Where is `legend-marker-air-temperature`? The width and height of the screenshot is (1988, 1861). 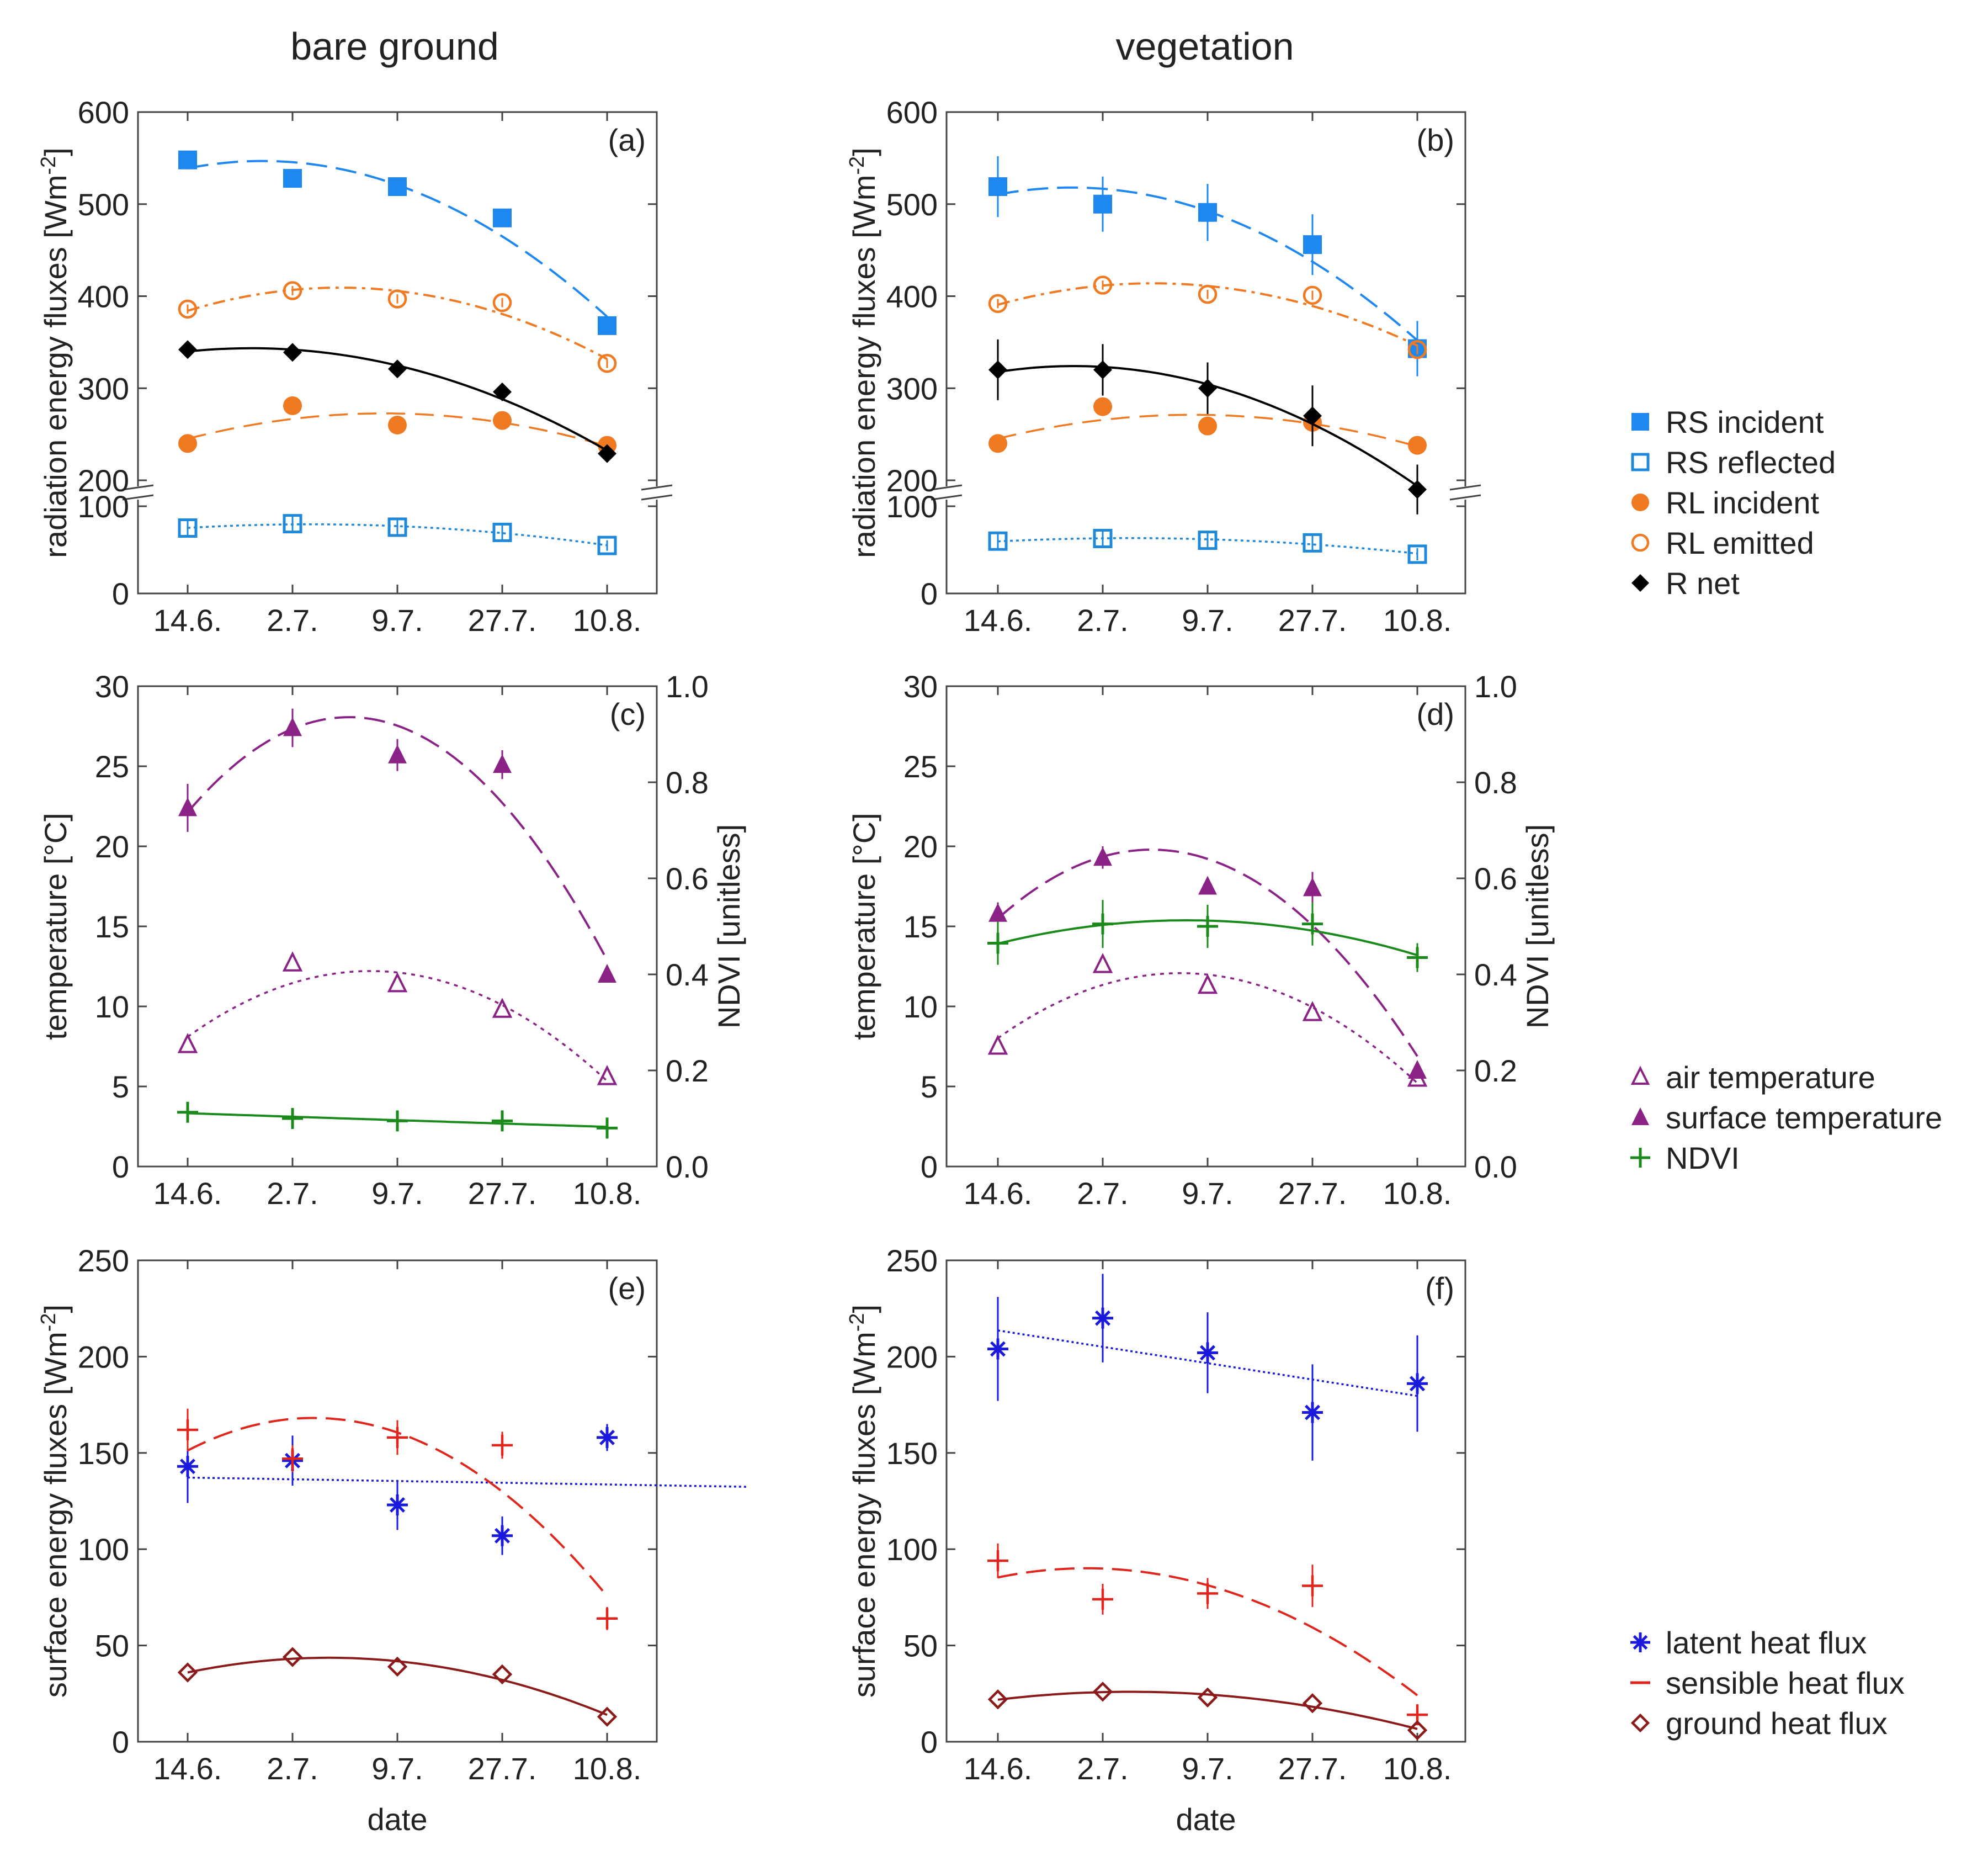
legend-marker-air-temperature is located at coordinates (1640, 1075).